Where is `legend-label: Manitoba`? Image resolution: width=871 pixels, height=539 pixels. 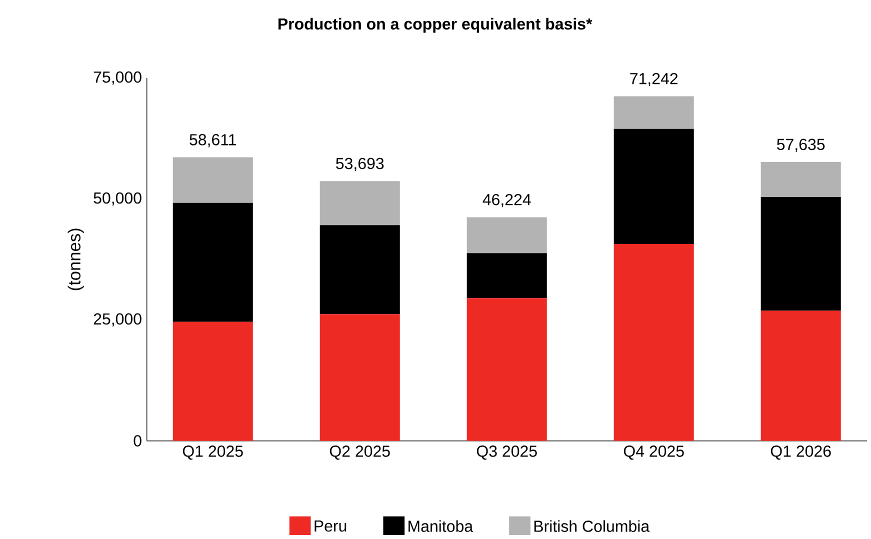 legend-label: Manitoba is located at coordinates (441, 526).